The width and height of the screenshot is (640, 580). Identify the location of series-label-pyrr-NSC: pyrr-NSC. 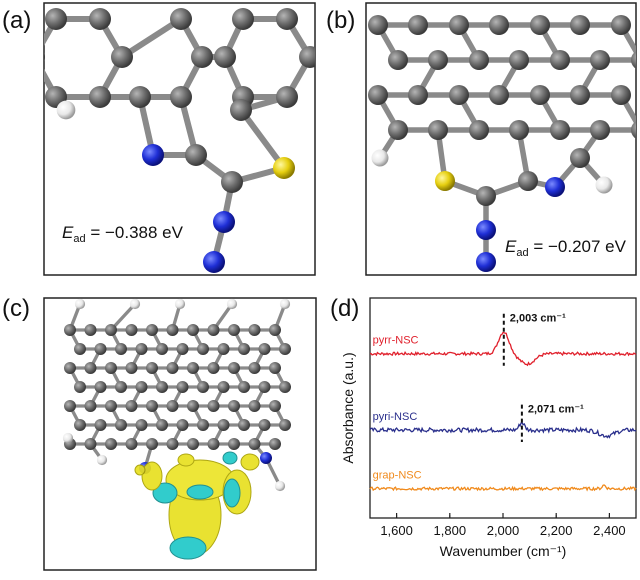
(396, 341).